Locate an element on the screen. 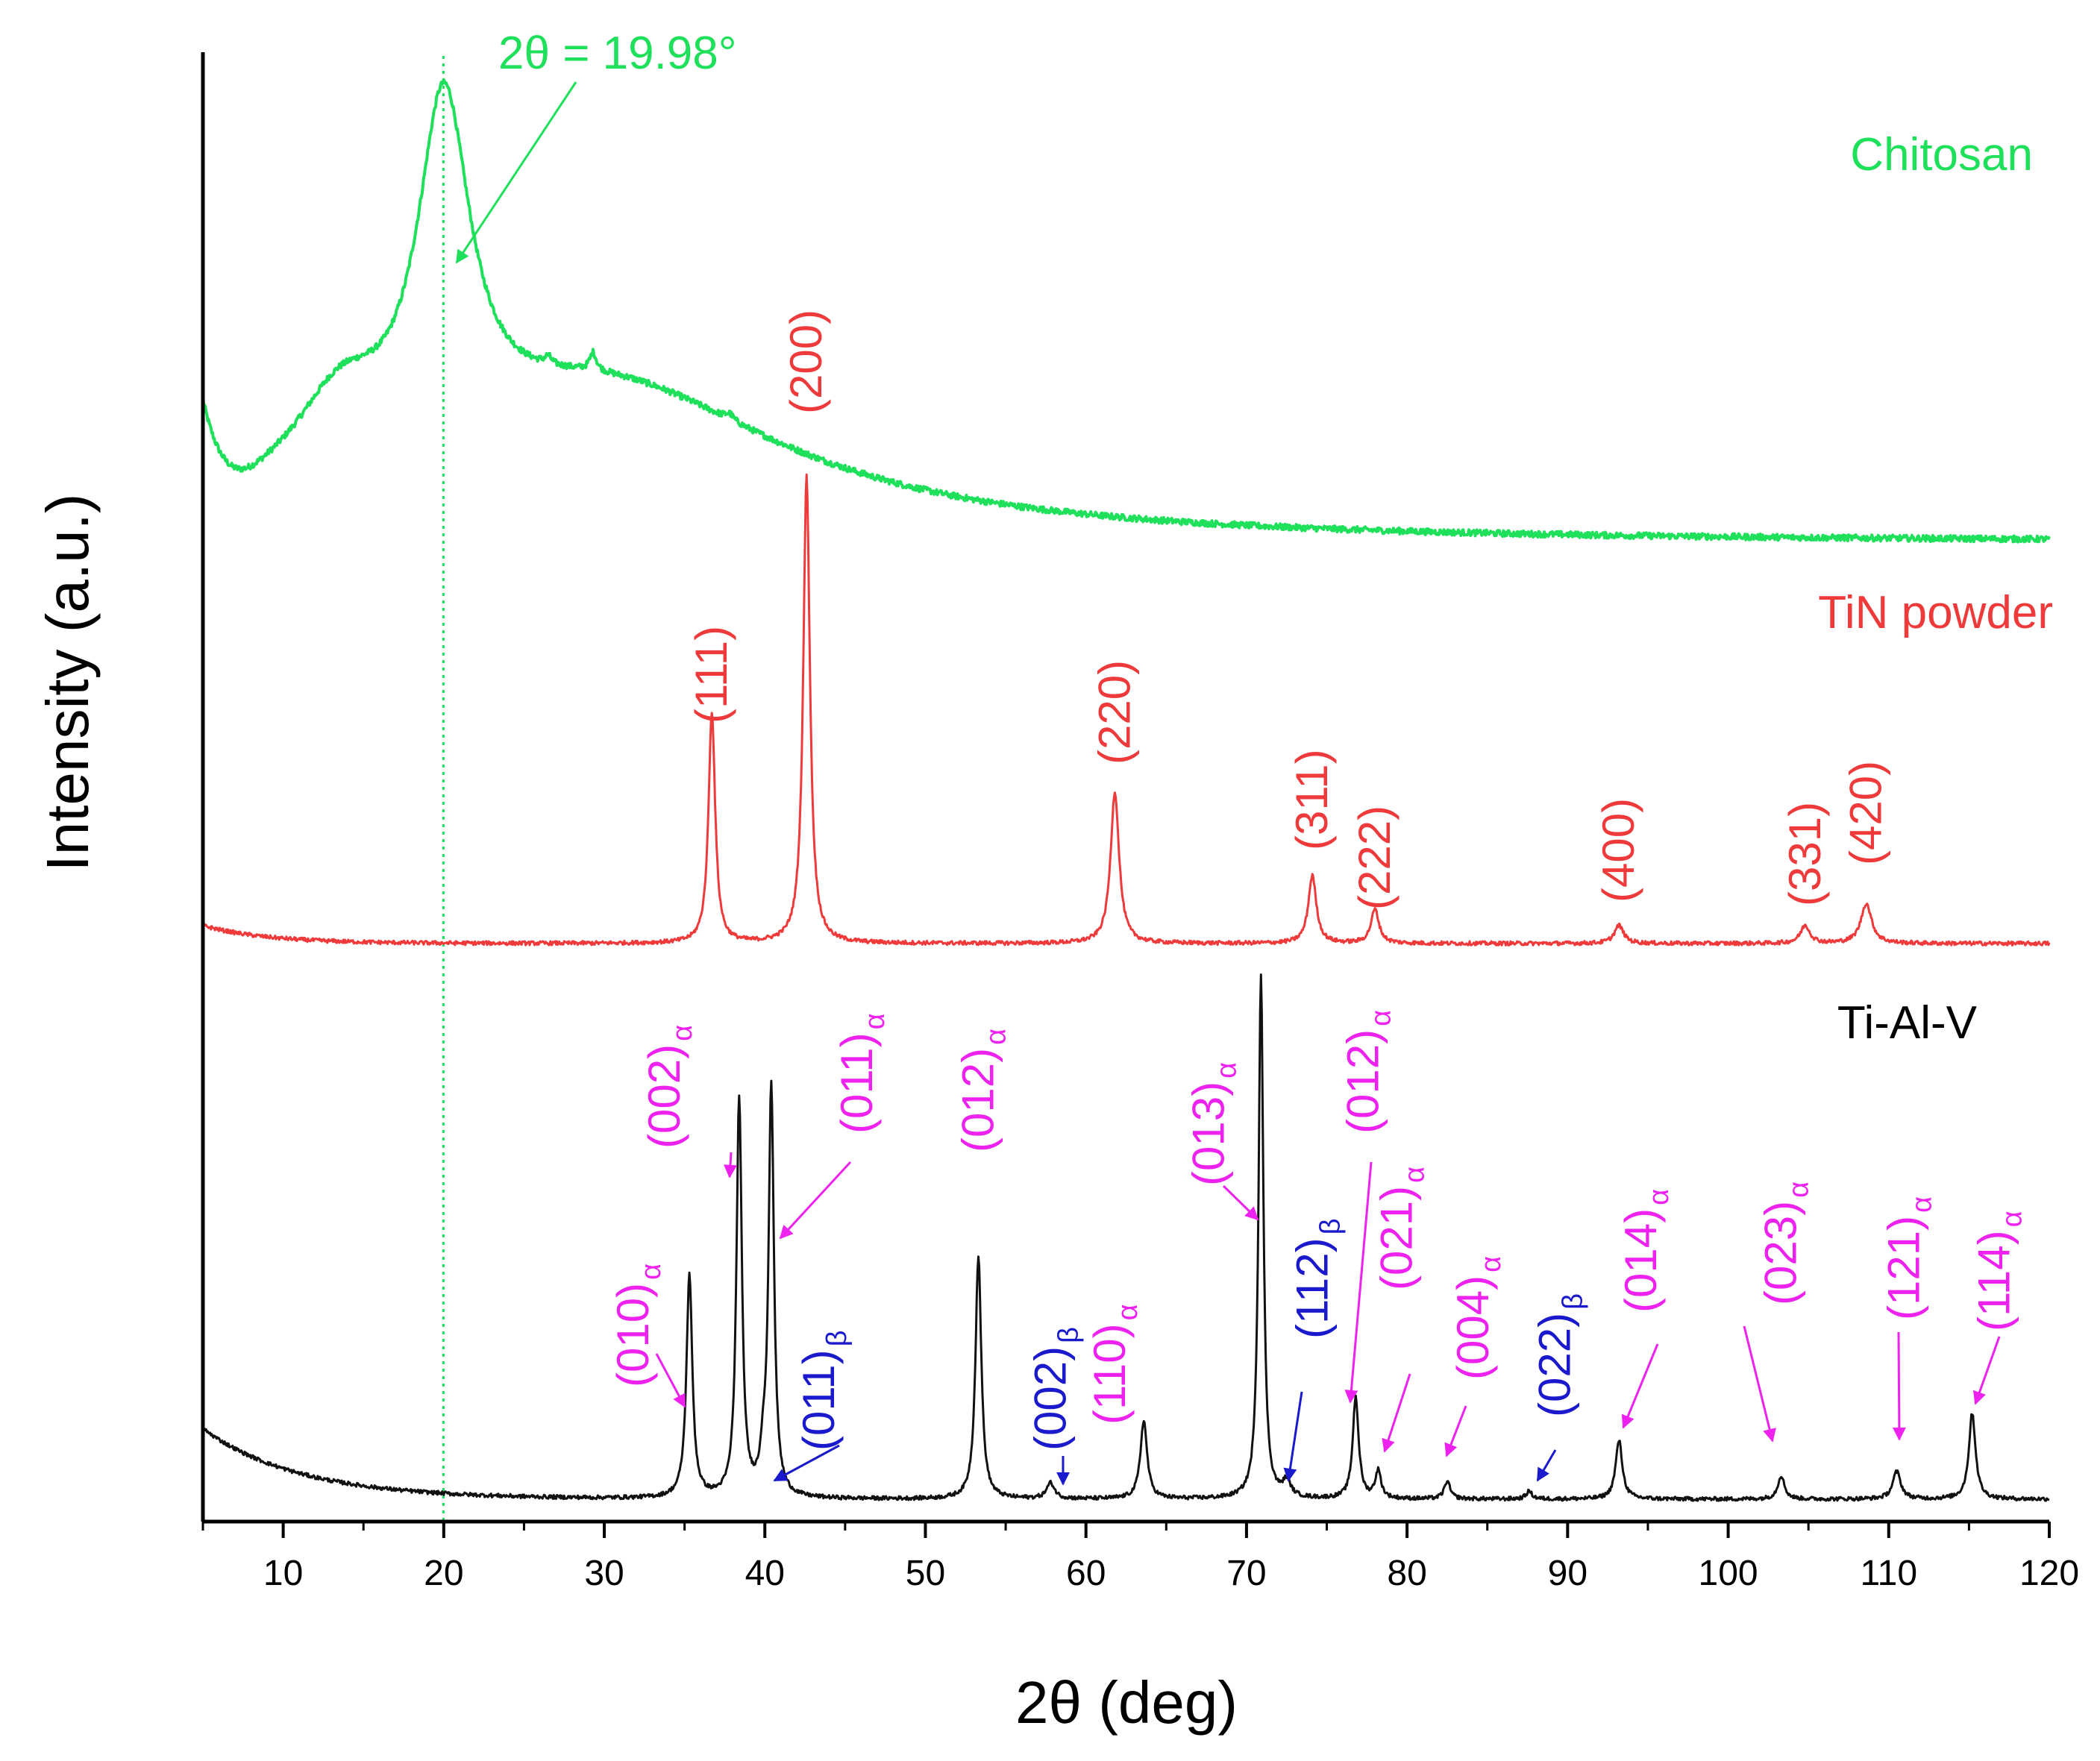 This screenshot has height=1761, width=2100. peak-label: (021) α is located at coordinates (1400, 1228).